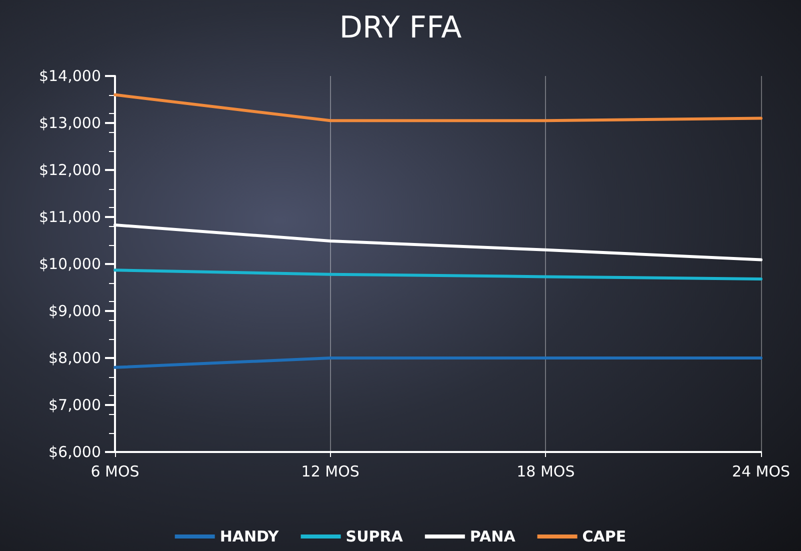 This screenshot has width=801, height=551. What do you see at coordinates (545, 471) in the screenshot?
I see `x-tick-label: 18 MOS` at bounding box center [545, 471].